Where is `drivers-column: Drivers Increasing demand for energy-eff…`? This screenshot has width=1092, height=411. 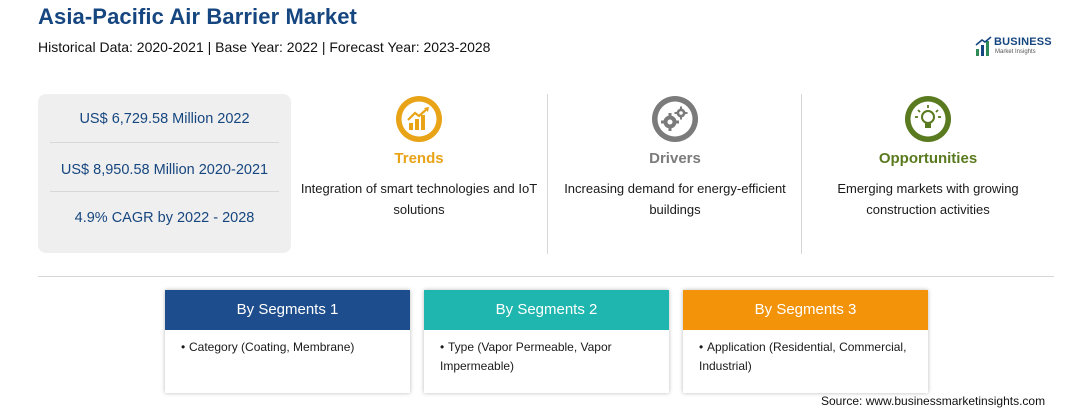
drivers-column: Drivers Increasing demand for energy-eff… is located at coordinates (675, 174).